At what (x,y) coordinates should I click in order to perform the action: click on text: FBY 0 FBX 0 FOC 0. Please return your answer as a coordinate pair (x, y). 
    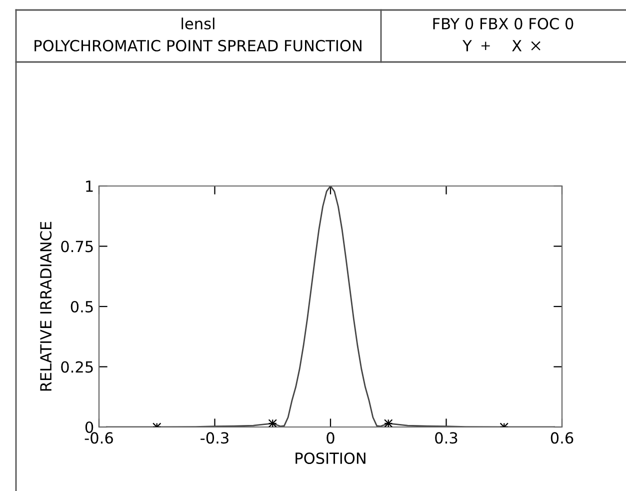
    Looking at the image, I should click on (503, 24).